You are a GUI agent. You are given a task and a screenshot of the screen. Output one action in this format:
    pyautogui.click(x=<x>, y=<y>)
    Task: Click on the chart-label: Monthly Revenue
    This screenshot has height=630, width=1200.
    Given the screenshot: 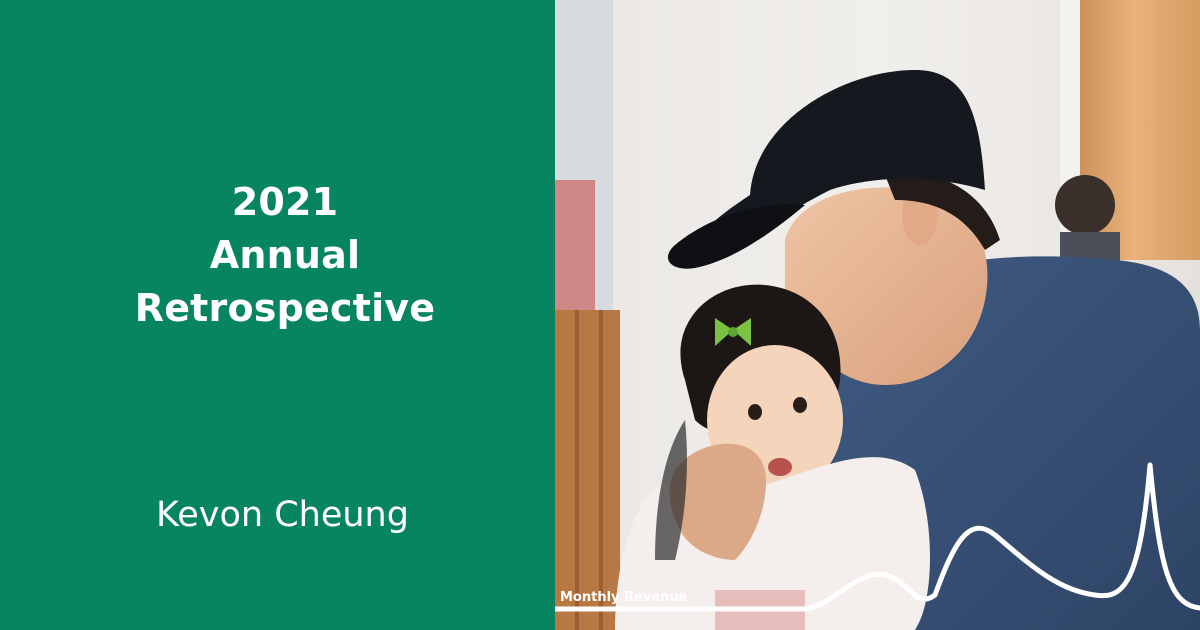 What is the action you would take?
    pyautogui.click(x=624, y=597)
    